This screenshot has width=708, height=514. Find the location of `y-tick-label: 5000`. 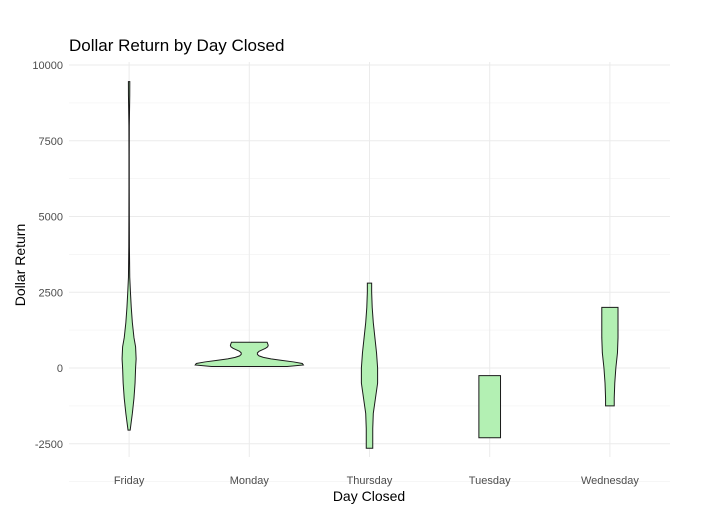

y-tick-label: 5000 is located at coordinates (51, 218).